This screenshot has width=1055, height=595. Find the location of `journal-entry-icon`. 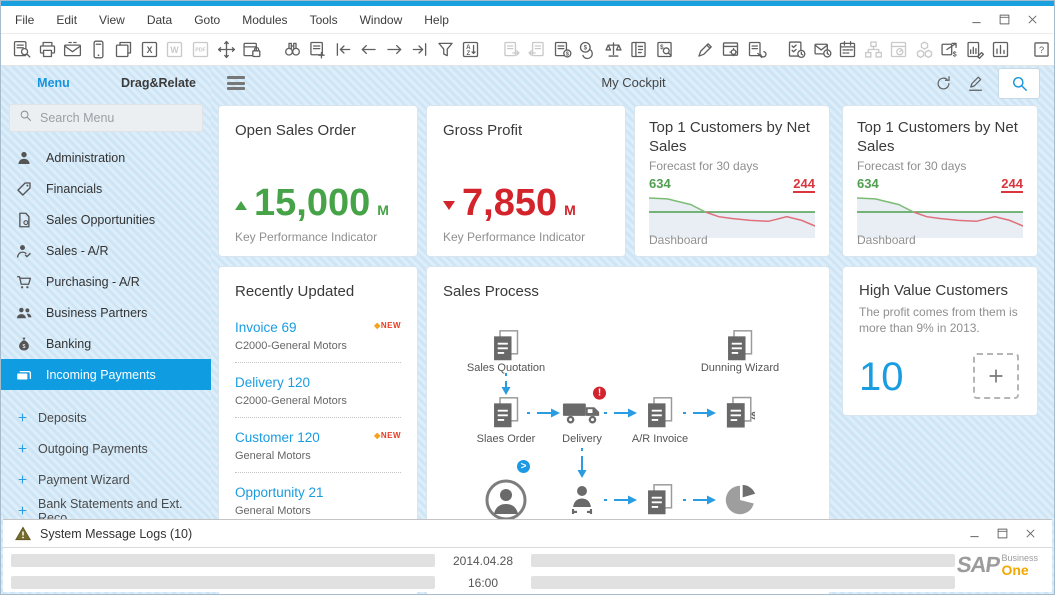

journal-entry-icon is located at coordinates (639, 50).